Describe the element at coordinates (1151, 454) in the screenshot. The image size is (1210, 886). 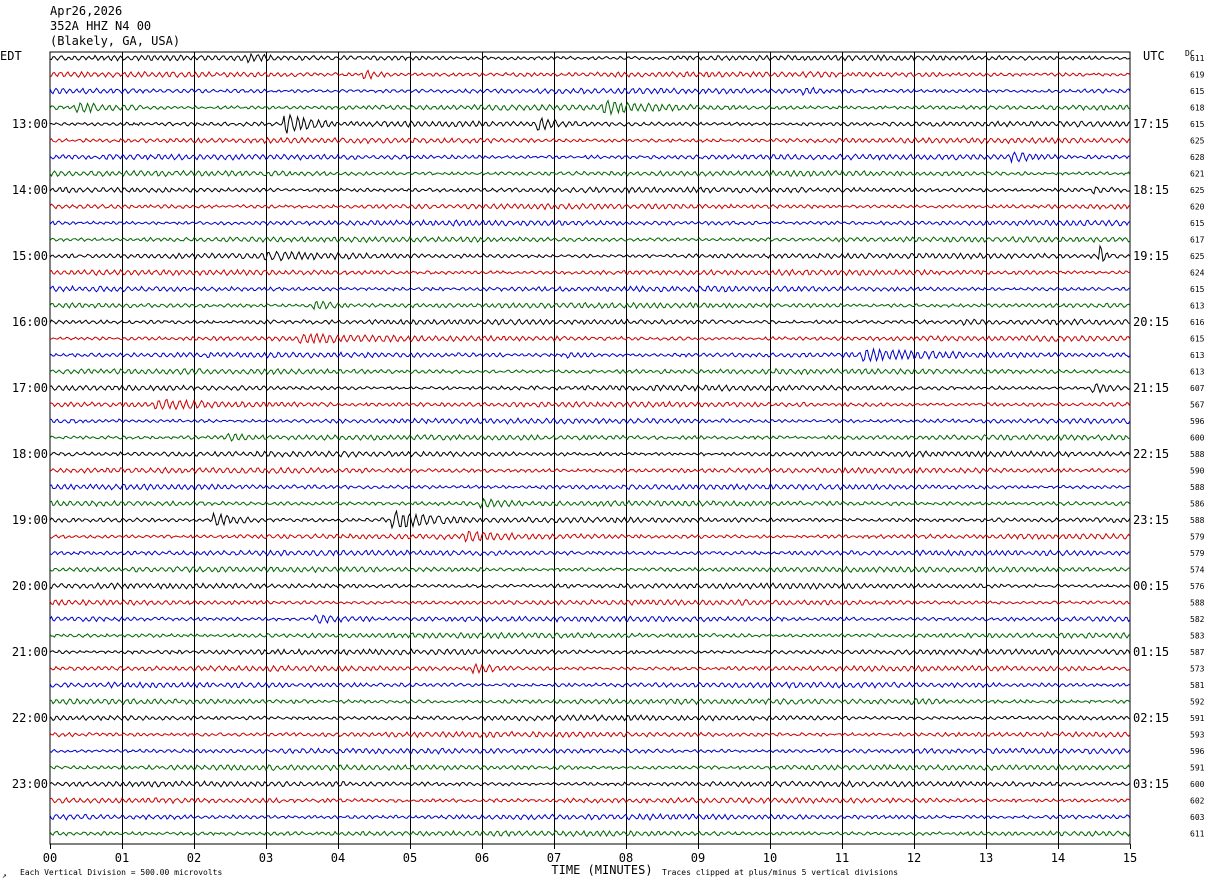
I see `utc-hour-label: 22:15` at that location.